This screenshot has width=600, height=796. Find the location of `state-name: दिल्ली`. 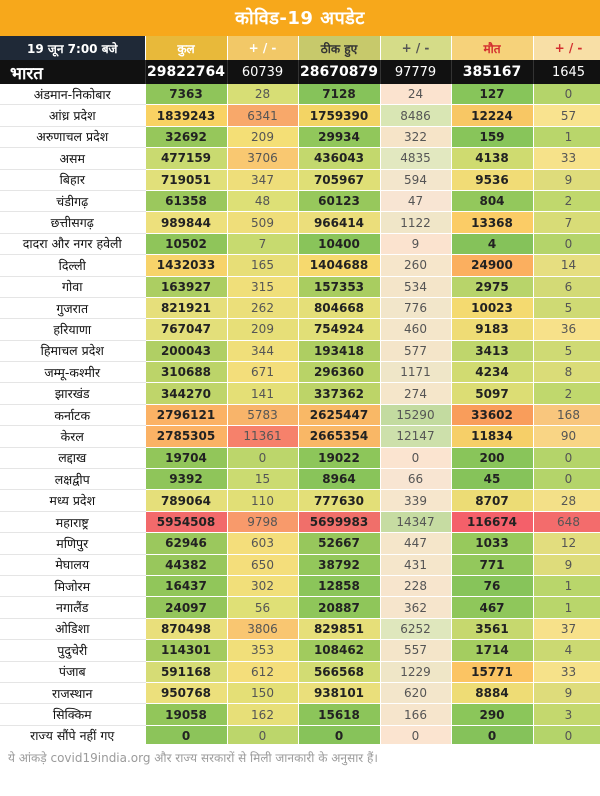

state-name: दिल्ली is located at coordinates (73, 265).